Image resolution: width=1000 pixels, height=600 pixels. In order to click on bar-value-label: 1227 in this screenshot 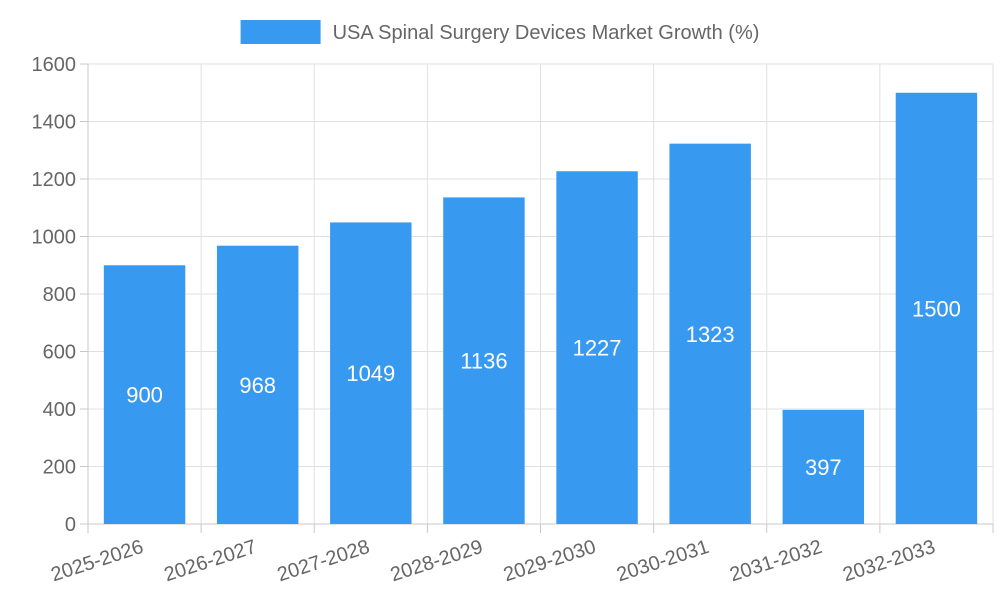, I will do `click(597, 348)`.